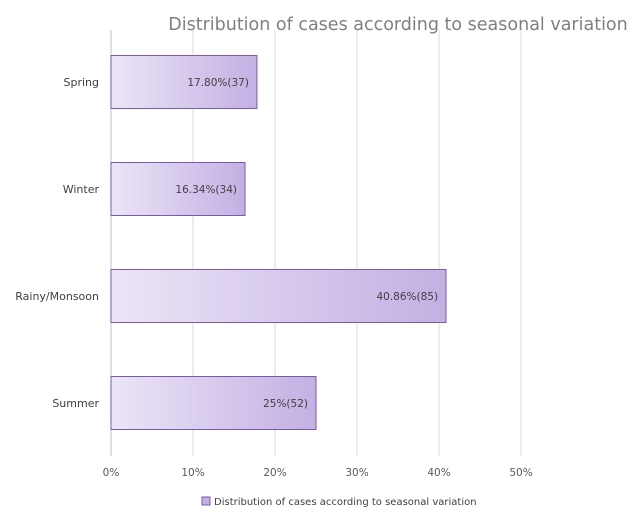 Image resolution: width=636 pixels, height=508 pixels. What do you see at coordinates (407, 297) in the screenshot?
I see `data-label: 40.86%(85)` at bounding box center [407, 297].